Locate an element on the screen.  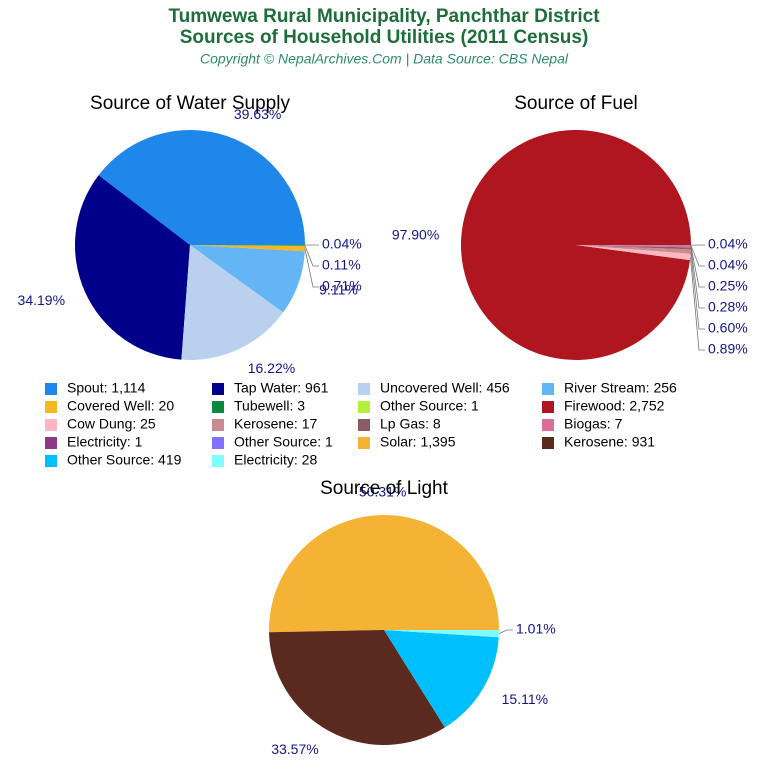
value-label: 16.22% is located at coordinates (271, 368).